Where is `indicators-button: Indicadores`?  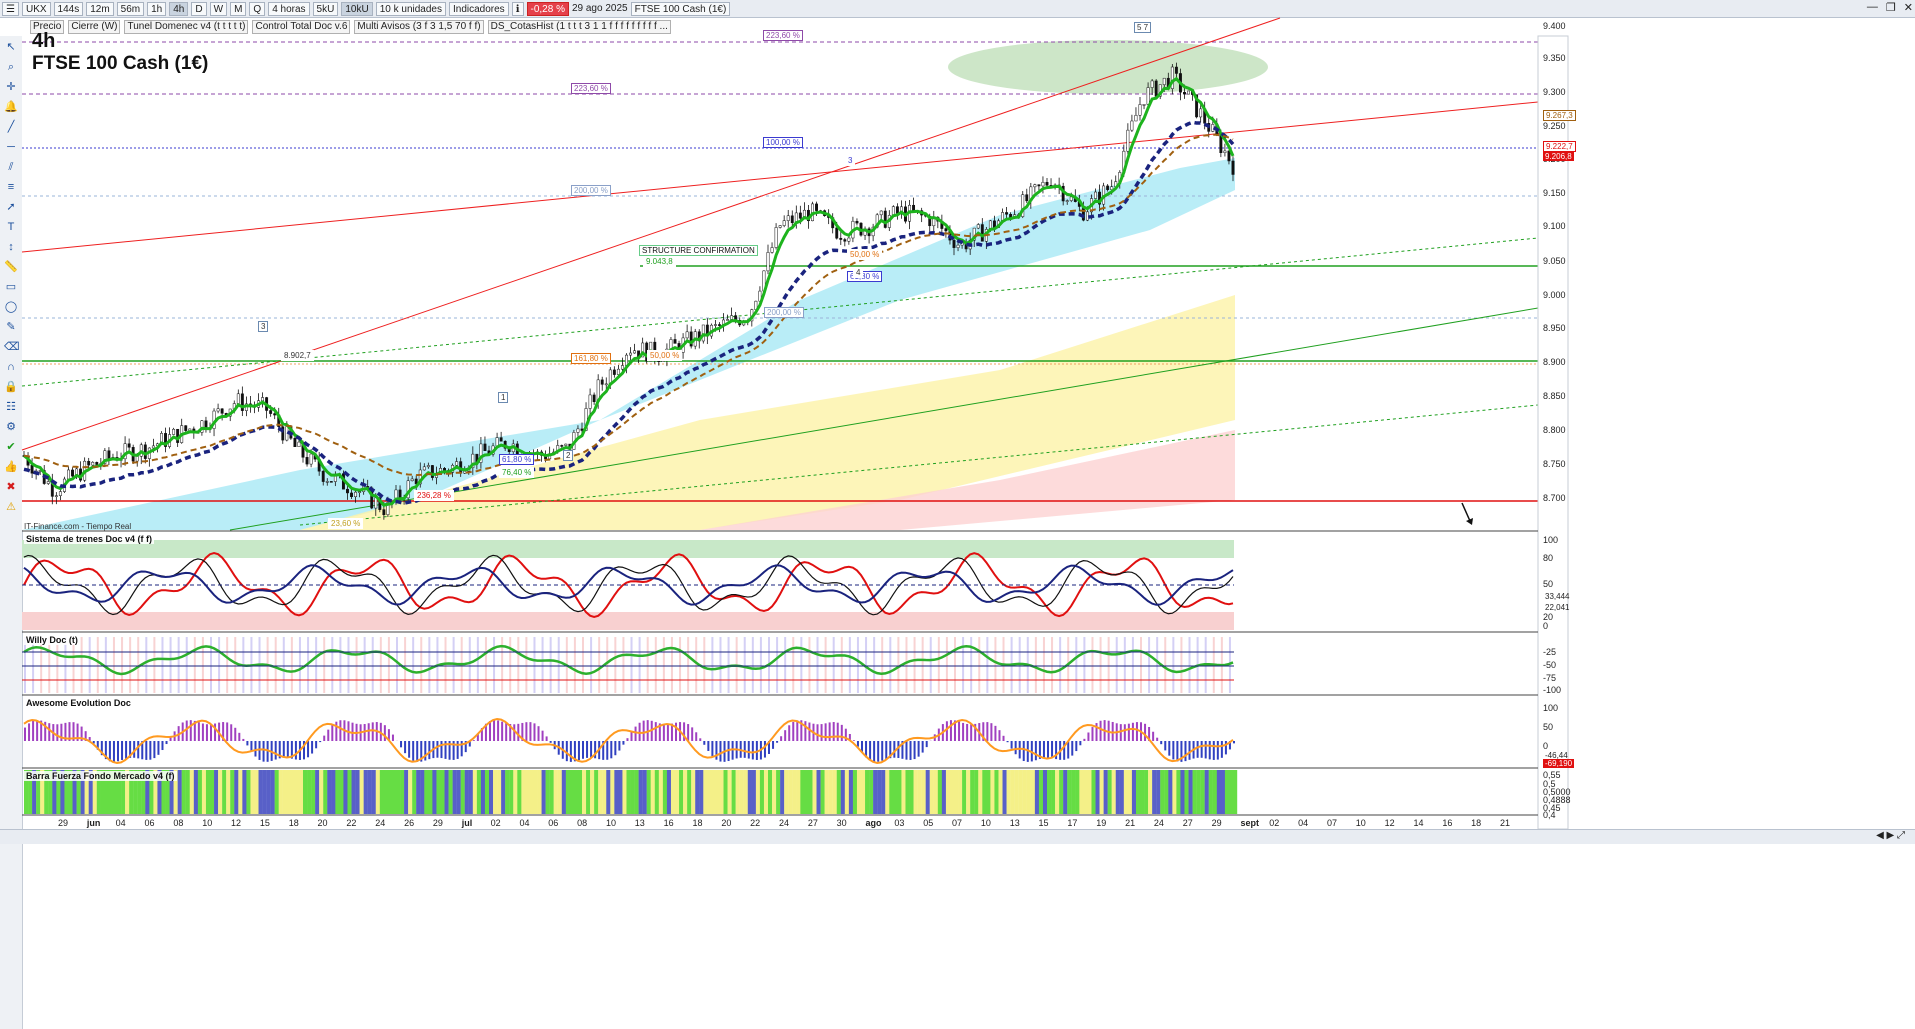 indicators-button: Indicadores is located at coordinates (478, 8).